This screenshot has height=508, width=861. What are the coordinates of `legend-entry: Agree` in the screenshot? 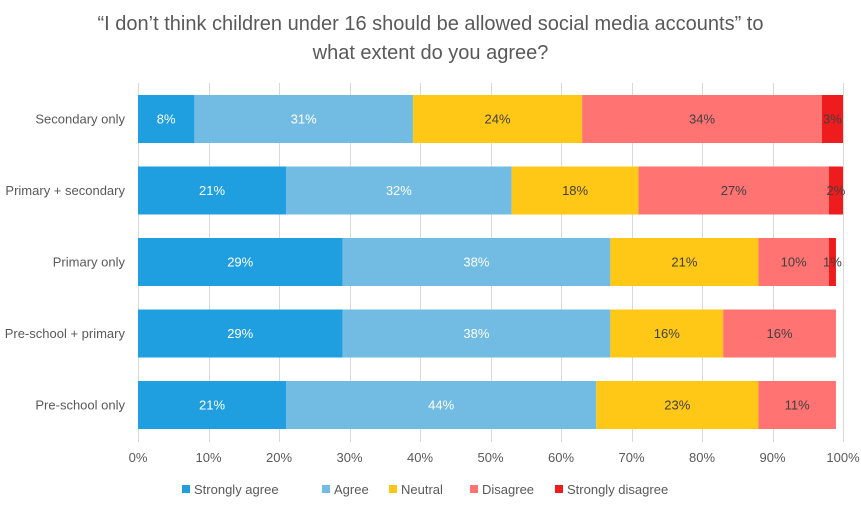 It's located at (351, 489).